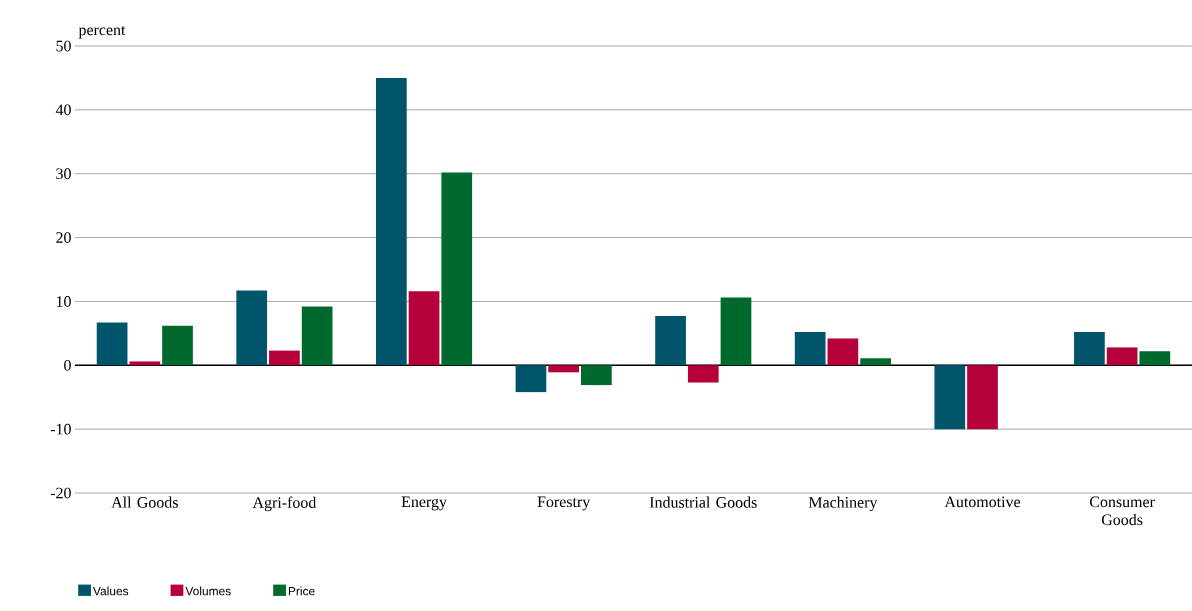 This screenshot has width=1192, height=611. I want to click on x-tick-label: Consumer Goods, so click(1122, 511).